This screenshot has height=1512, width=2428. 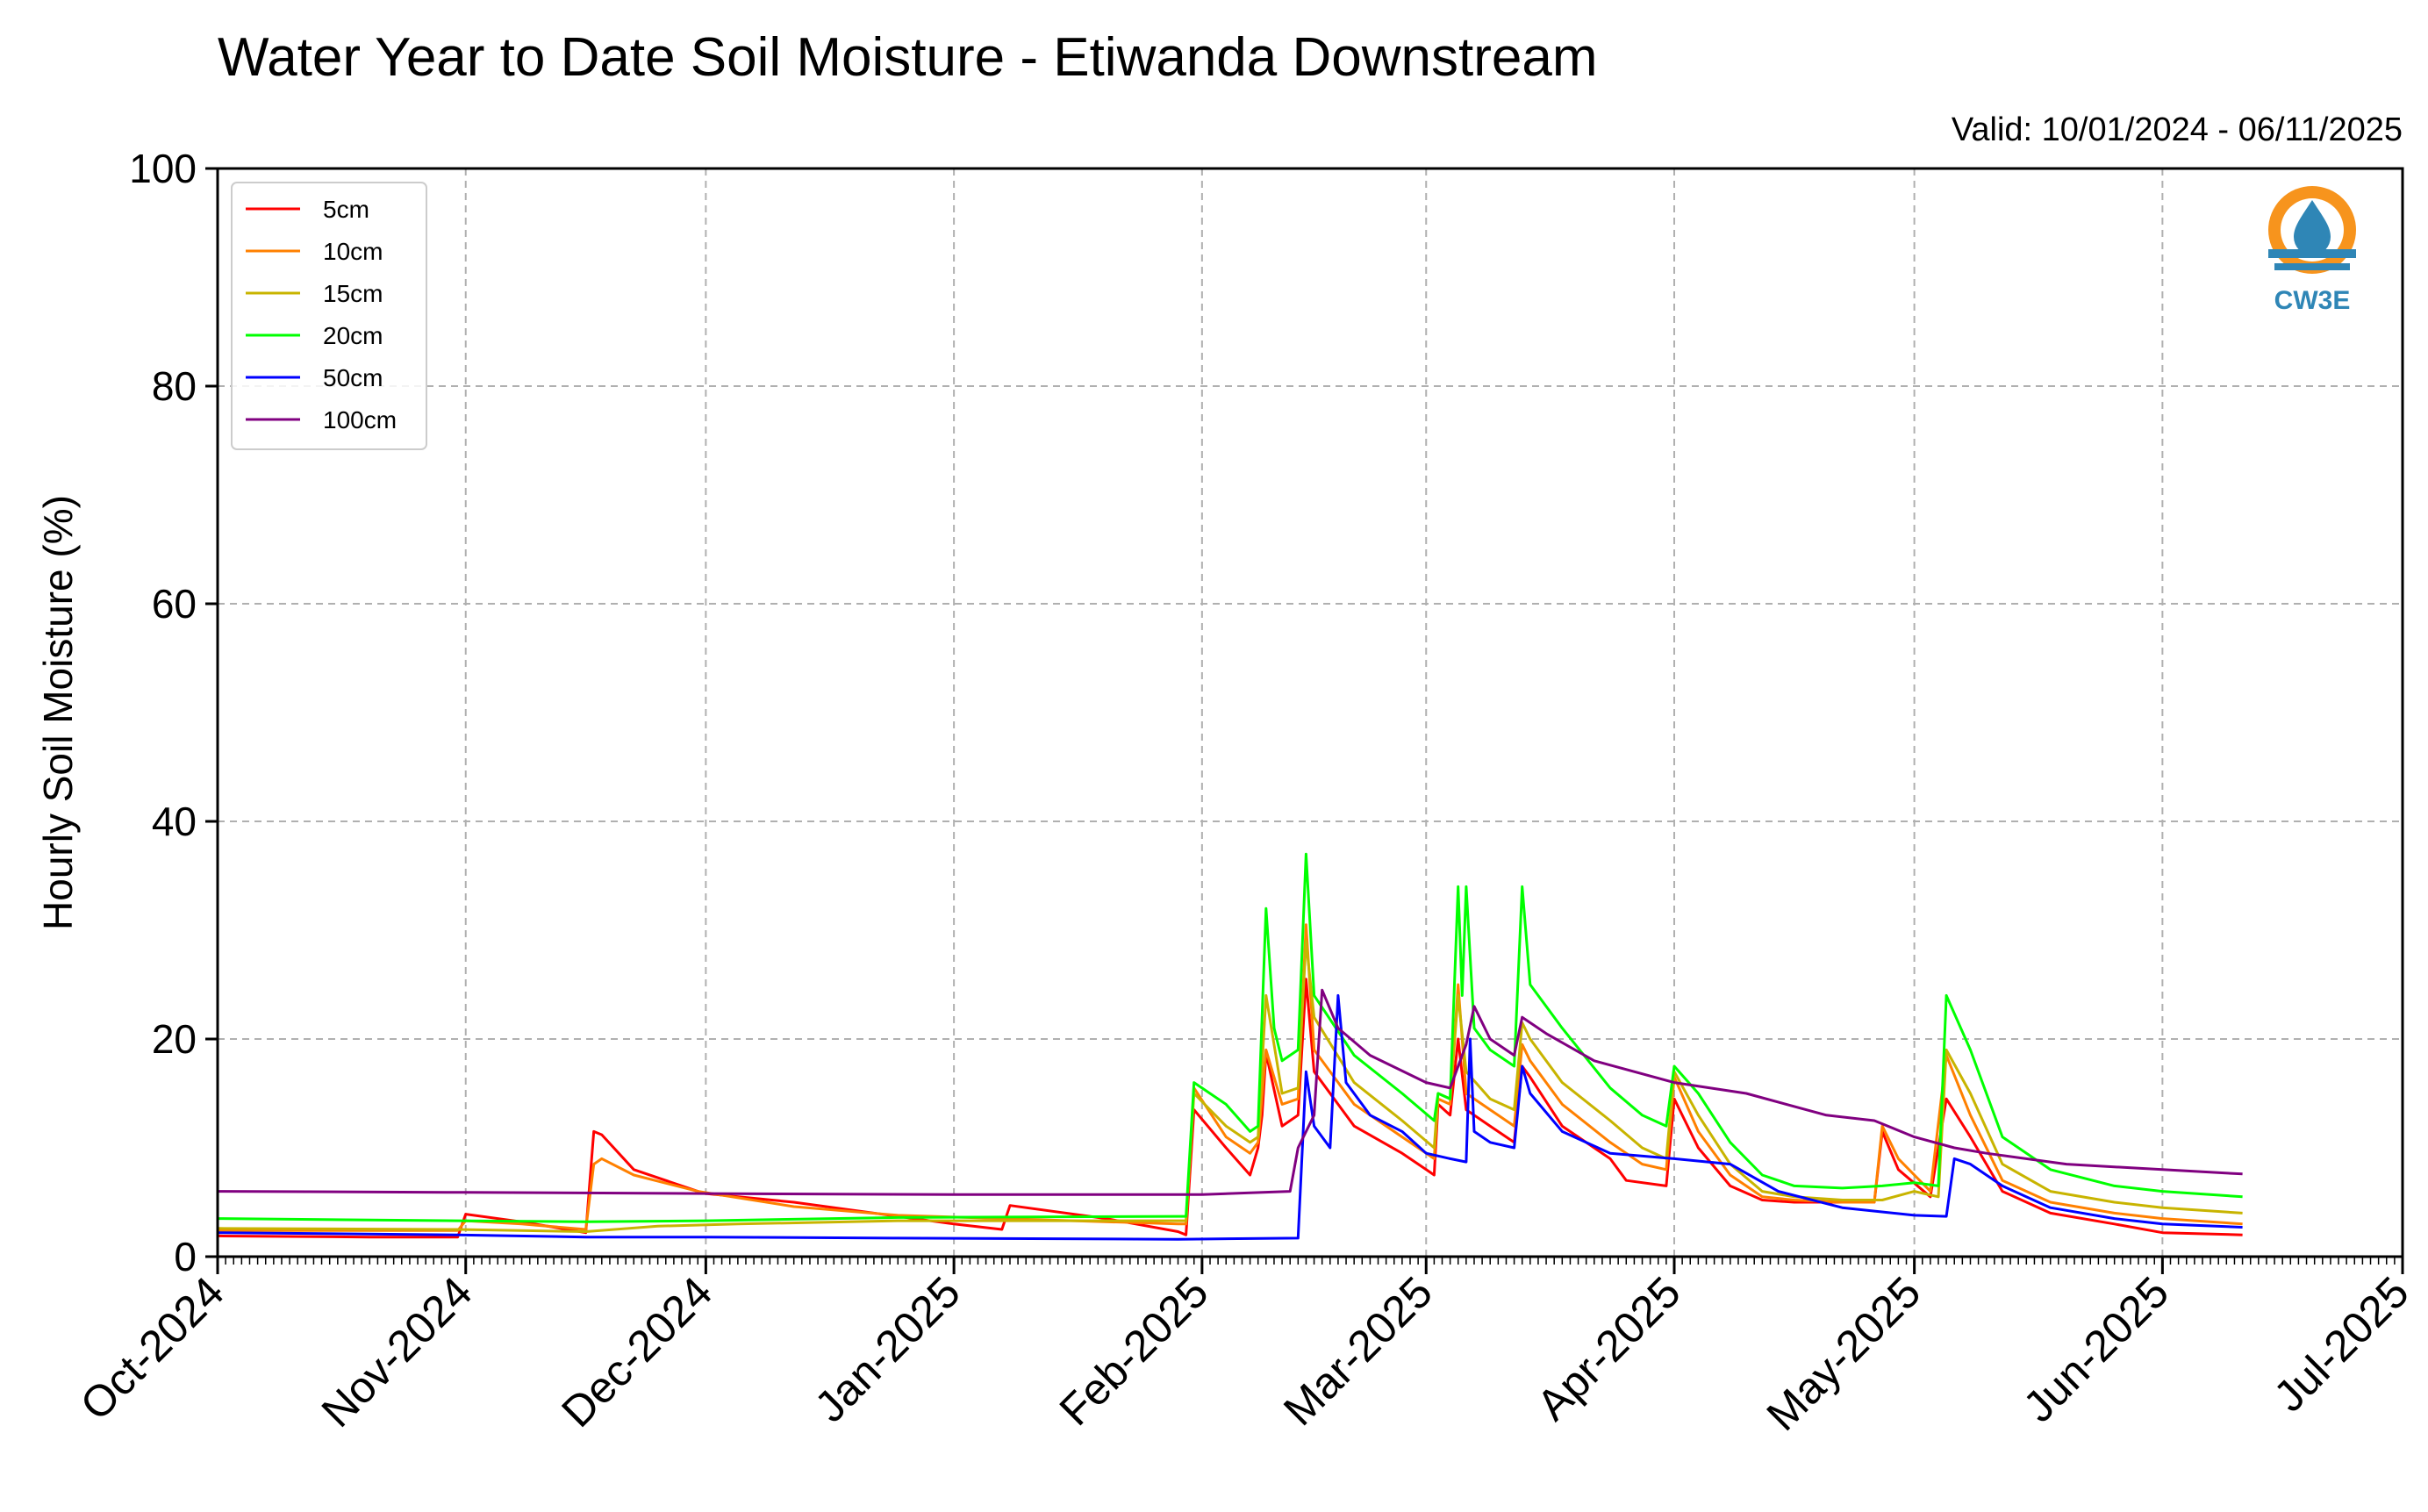 What do you see at coordinates (175, 604) in the screenshot?
I see `y-tick-label: 60` at bounding box center [175, 604].